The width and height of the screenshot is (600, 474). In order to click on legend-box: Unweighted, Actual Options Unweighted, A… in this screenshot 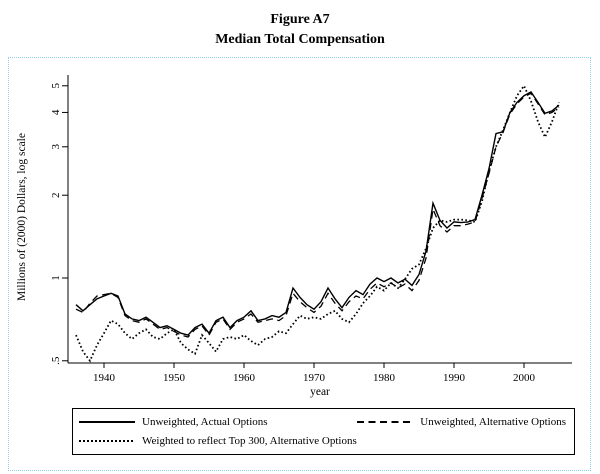, I will do `click(323, 431)`.